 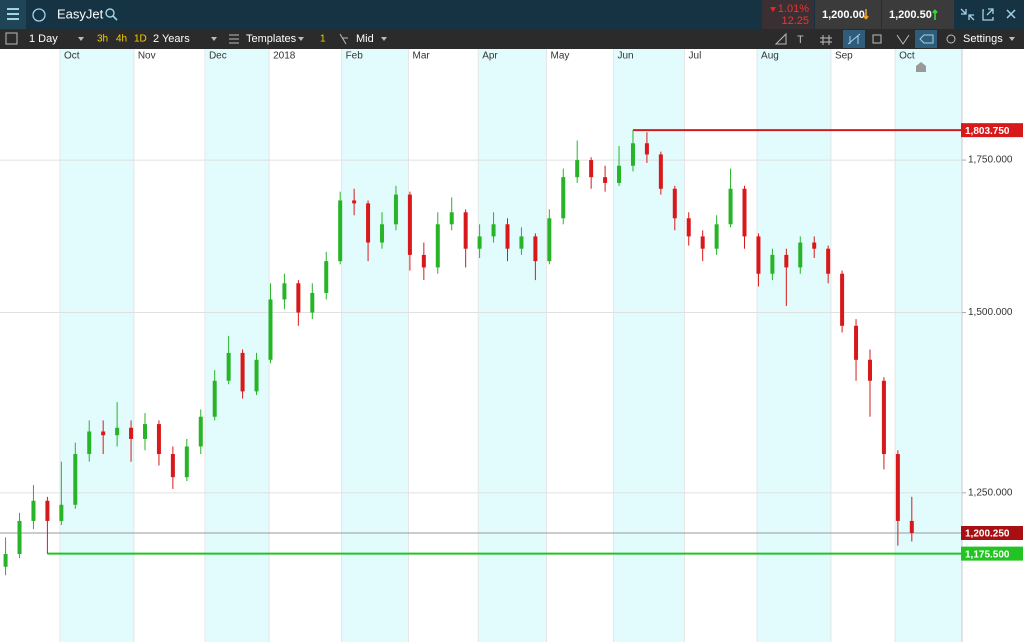 I want to click on level-label: 1,175.500, so click(x=987, y=554).